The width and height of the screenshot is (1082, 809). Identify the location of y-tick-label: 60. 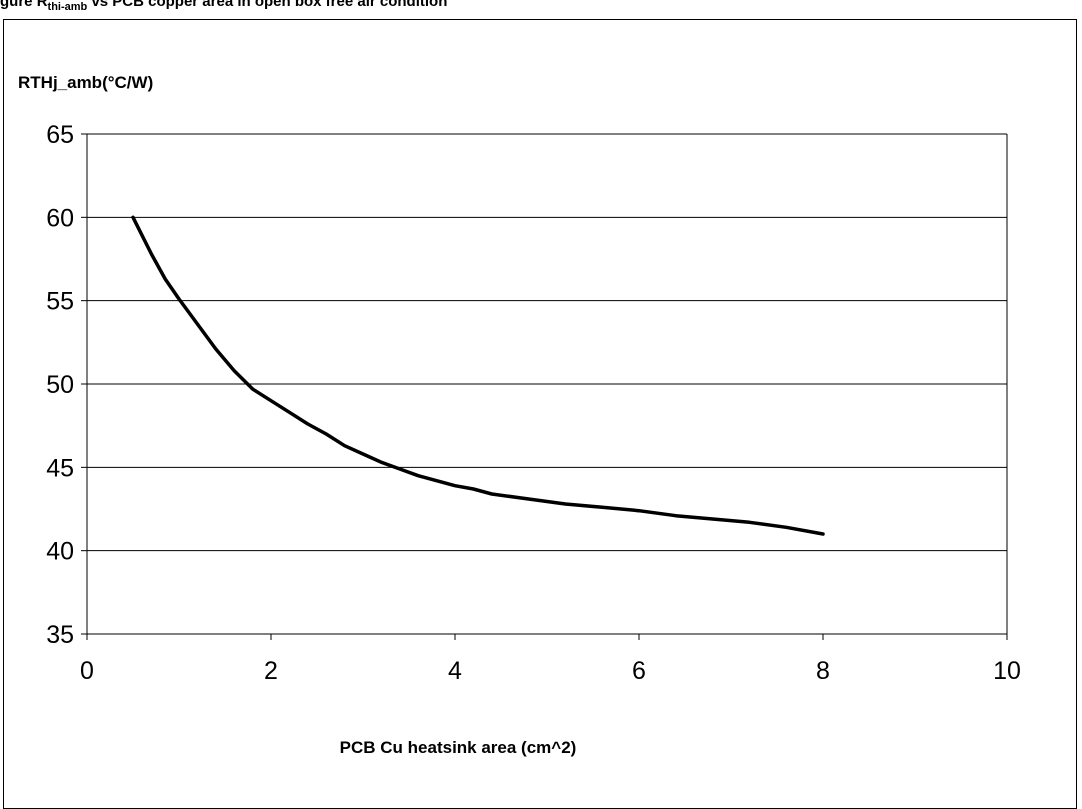
(60, 218).